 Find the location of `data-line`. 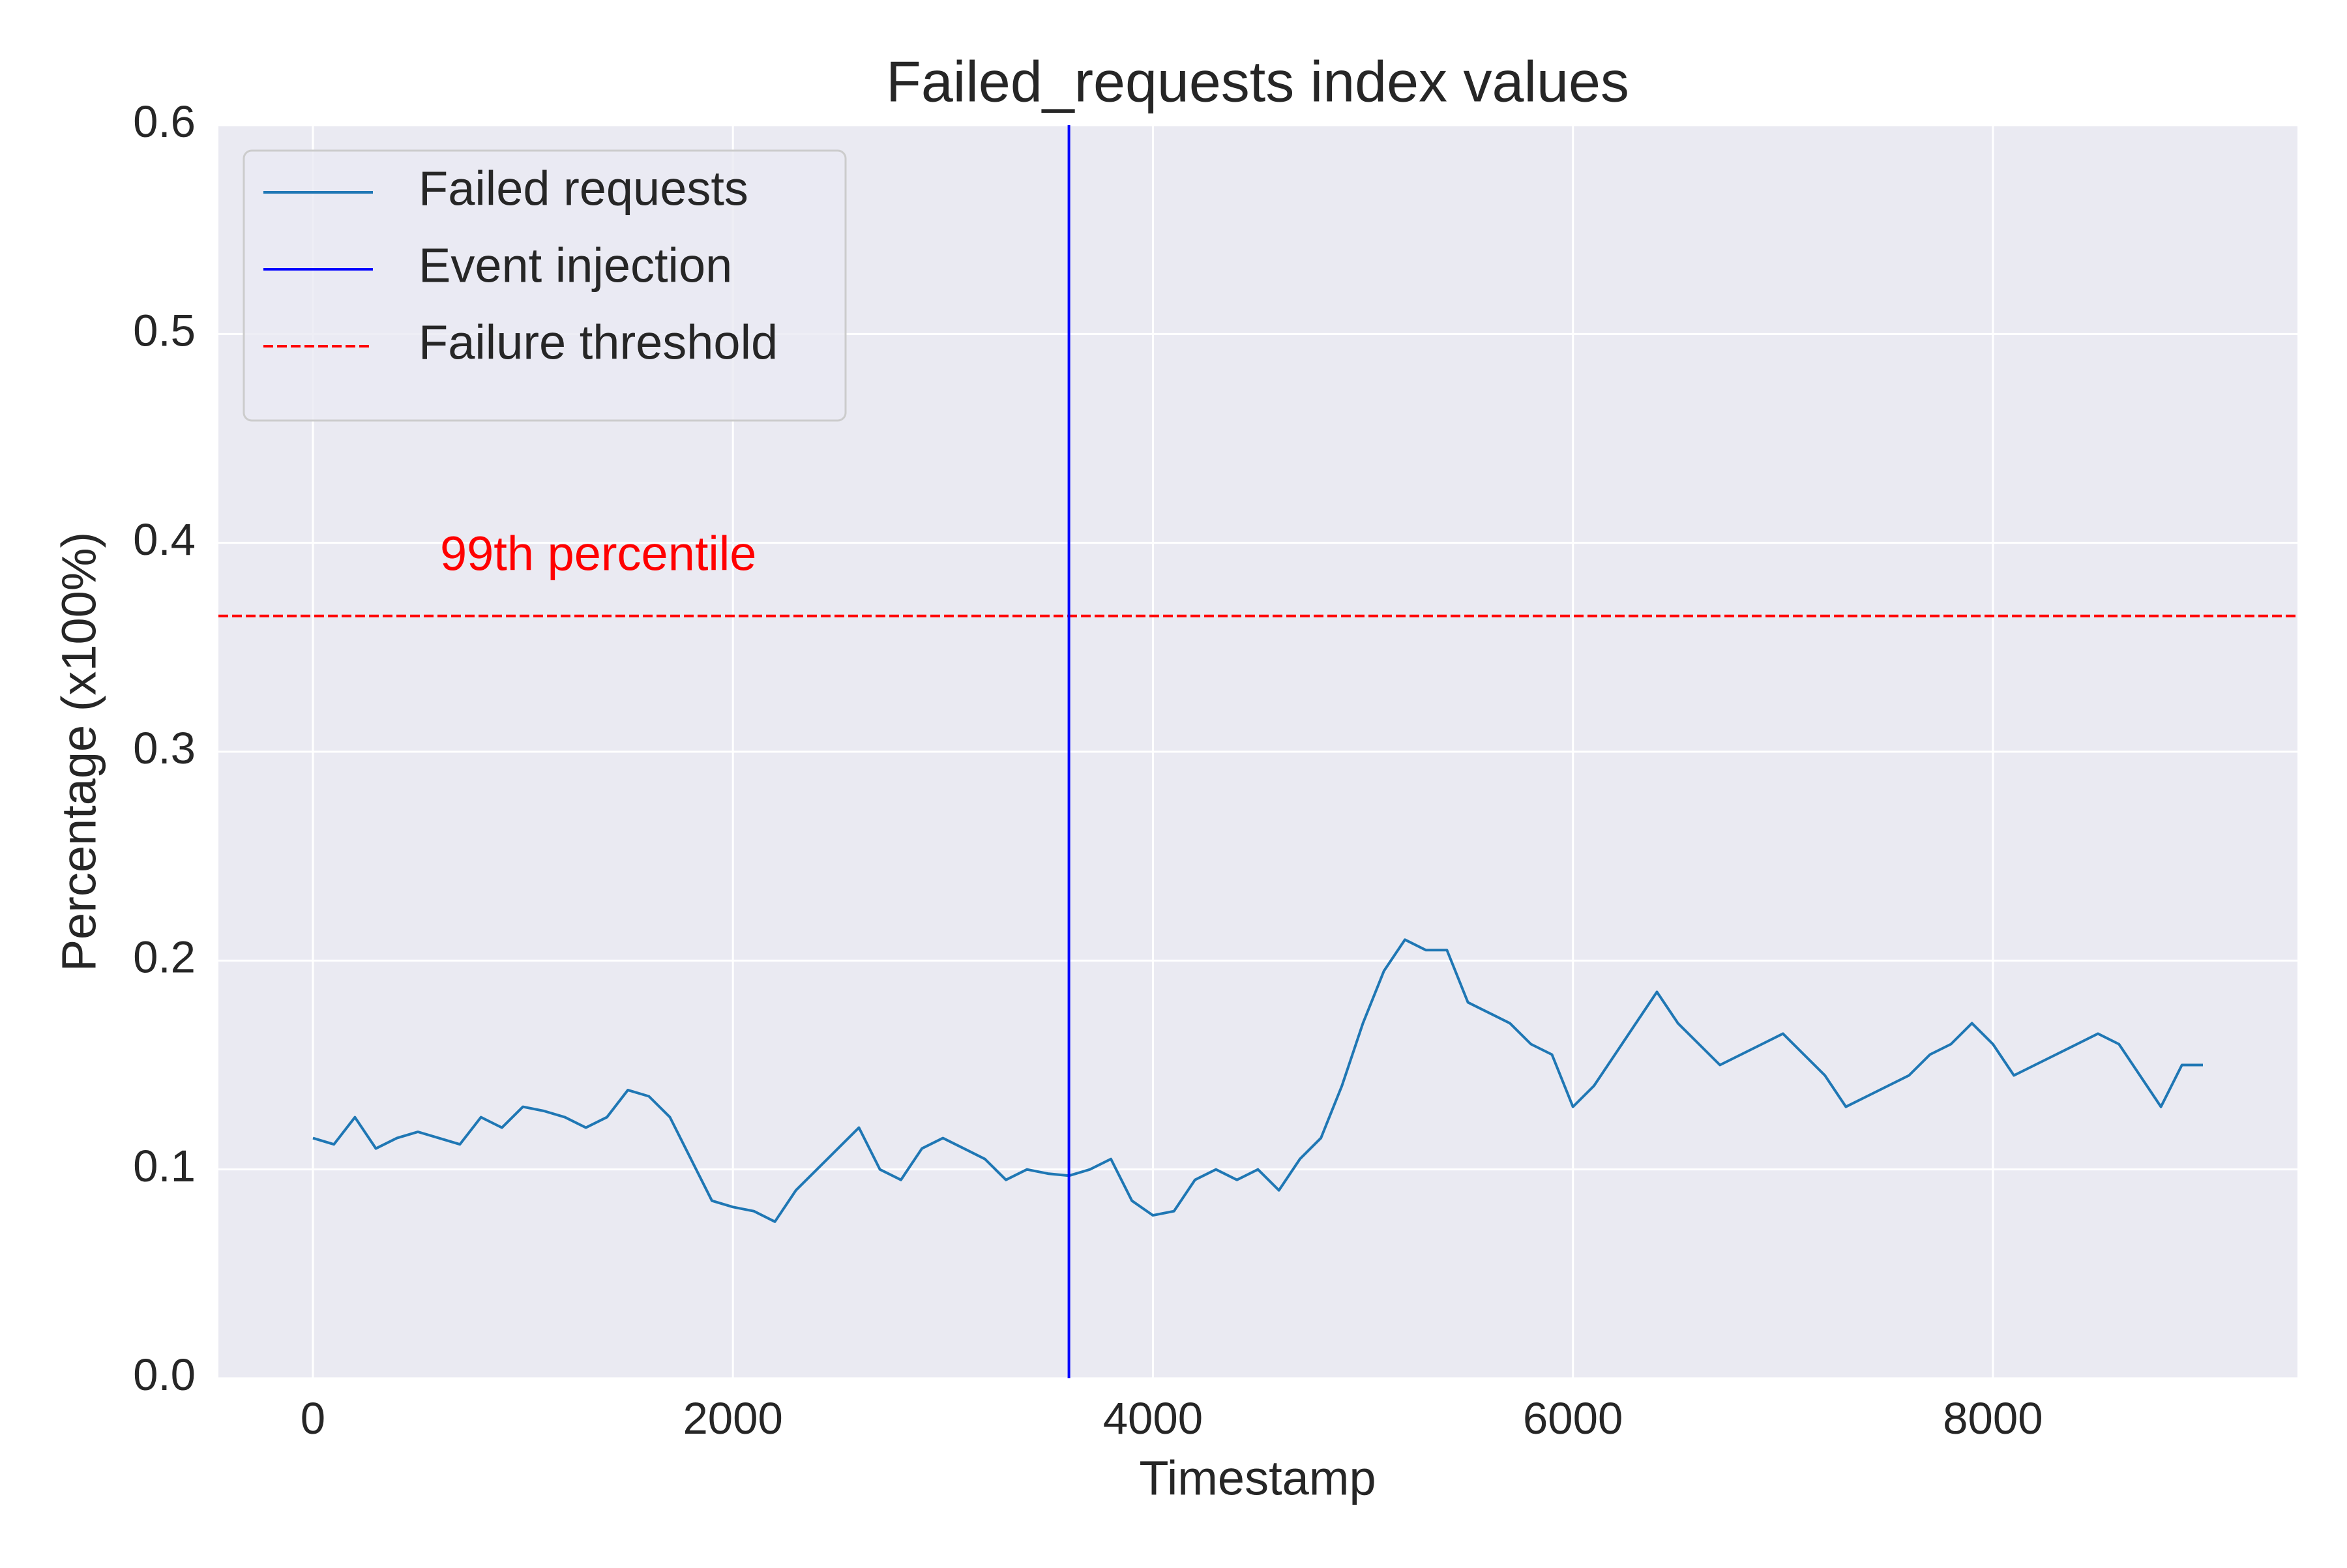

data-line is located at coordinates (1257, 1080).